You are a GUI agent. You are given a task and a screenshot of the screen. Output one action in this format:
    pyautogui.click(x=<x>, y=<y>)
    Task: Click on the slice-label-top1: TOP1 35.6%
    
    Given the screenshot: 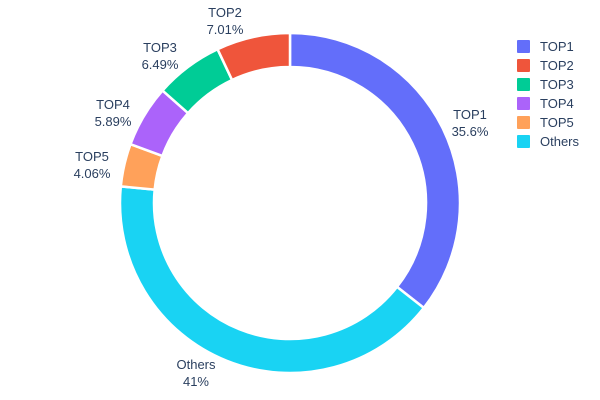 What is the action you would take?
    pyautogui.click(x=470, y=123)
    